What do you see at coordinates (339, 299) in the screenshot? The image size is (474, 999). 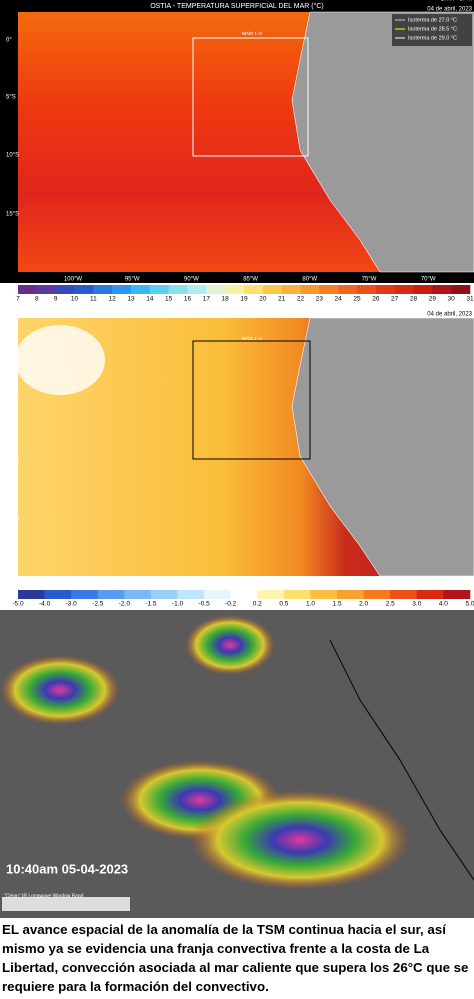 I see `colorbar-label: 24` at bounding box center [339, 299].